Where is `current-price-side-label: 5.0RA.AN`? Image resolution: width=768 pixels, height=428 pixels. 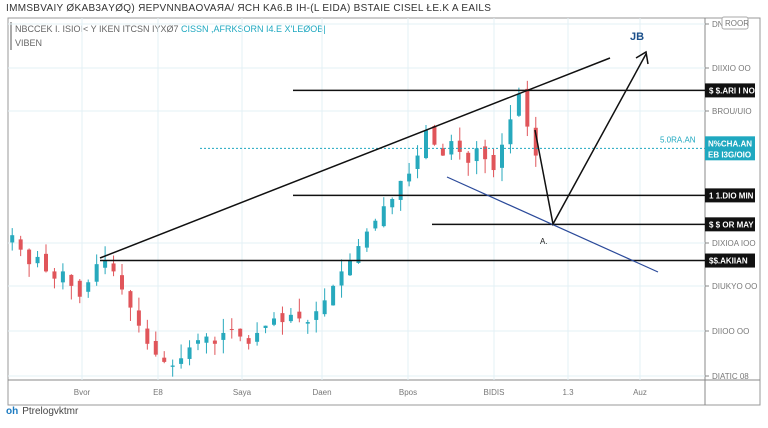
current-price-side-label: 5.0RA.AN is located at coordinates (678, 139).